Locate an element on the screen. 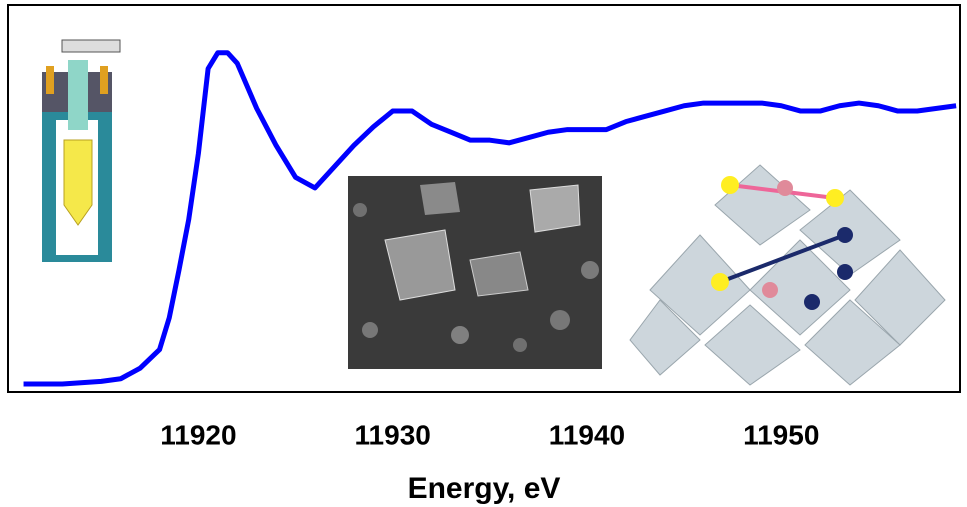  x-tick-label: 11930 is located at coordinates (393, 434).